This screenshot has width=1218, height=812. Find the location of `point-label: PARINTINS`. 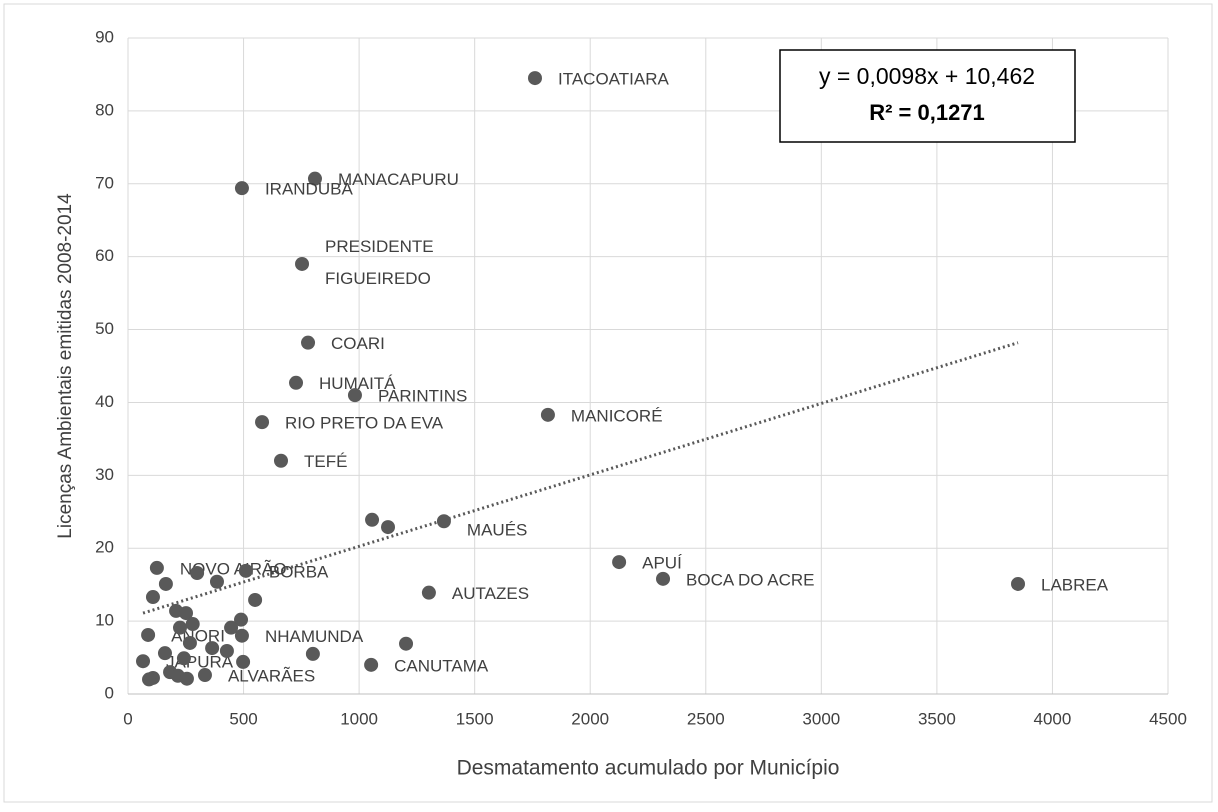

point-label: PARINTINS is located at coordinates (422, 396).